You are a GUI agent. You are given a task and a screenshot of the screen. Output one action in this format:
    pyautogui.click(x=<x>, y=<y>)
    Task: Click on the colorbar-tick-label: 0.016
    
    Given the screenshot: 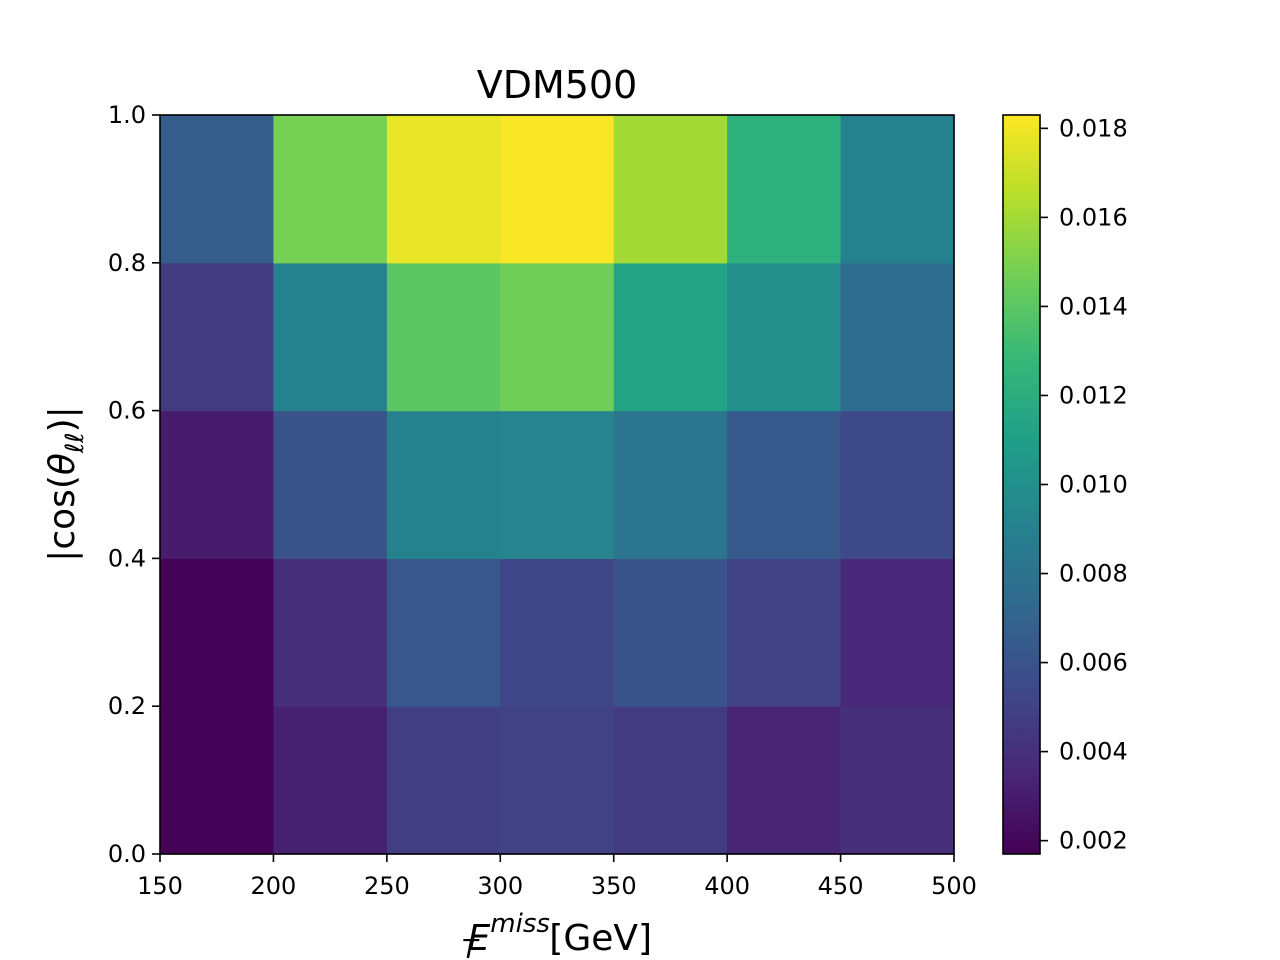 What is the action you would take?
    pyautogui.click(x=1093, y=217)
    